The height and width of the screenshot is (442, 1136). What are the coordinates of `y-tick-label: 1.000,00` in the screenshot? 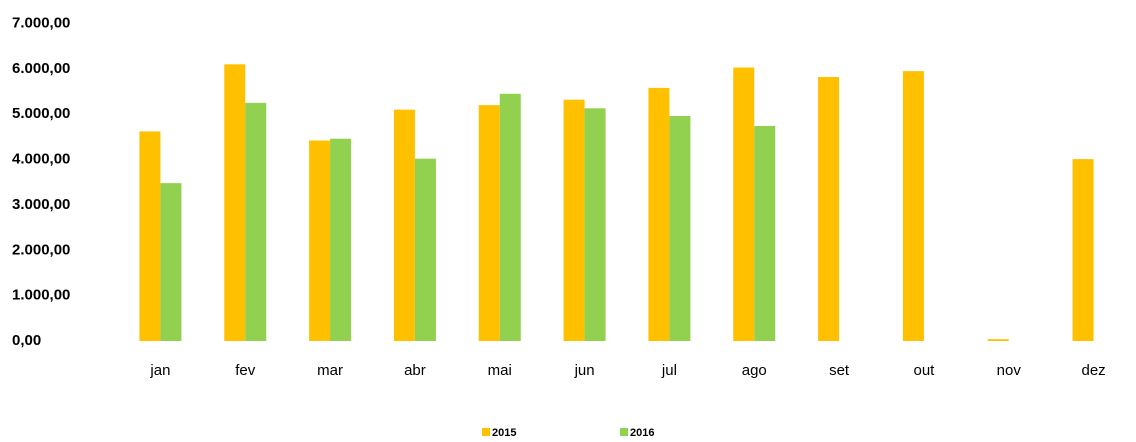 It's located at (41, 295).